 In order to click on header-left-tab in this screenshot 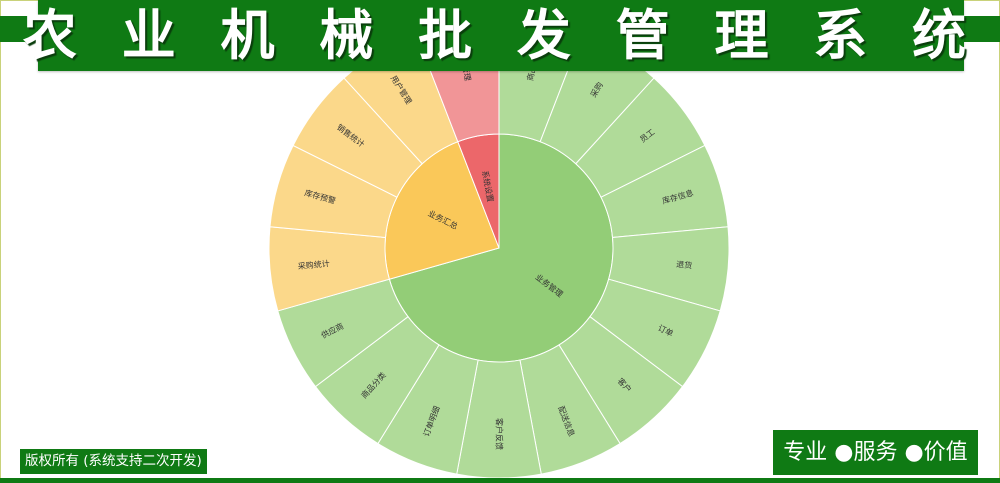, I will do `click(19, 29)`.